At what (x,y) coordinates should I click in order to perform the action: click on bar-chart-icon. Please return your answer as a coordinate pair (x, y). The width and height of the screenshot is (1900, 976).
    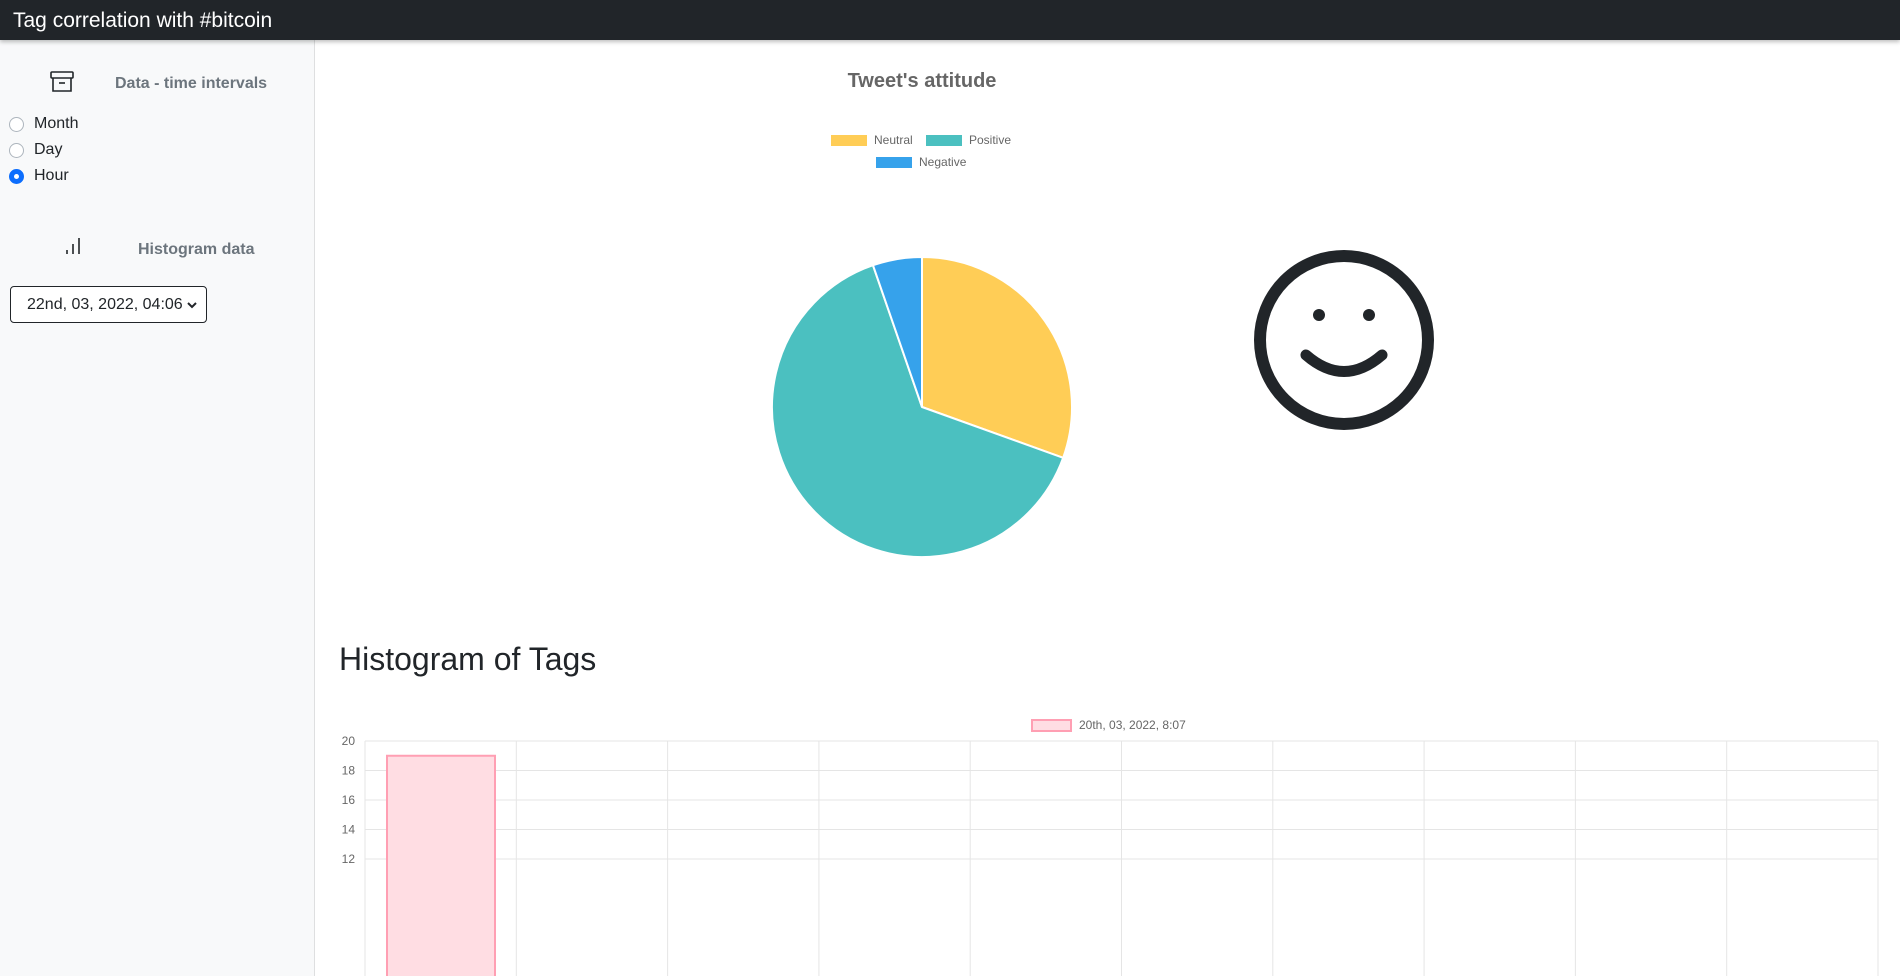
    Looking at the image, I should click on (74, 248).